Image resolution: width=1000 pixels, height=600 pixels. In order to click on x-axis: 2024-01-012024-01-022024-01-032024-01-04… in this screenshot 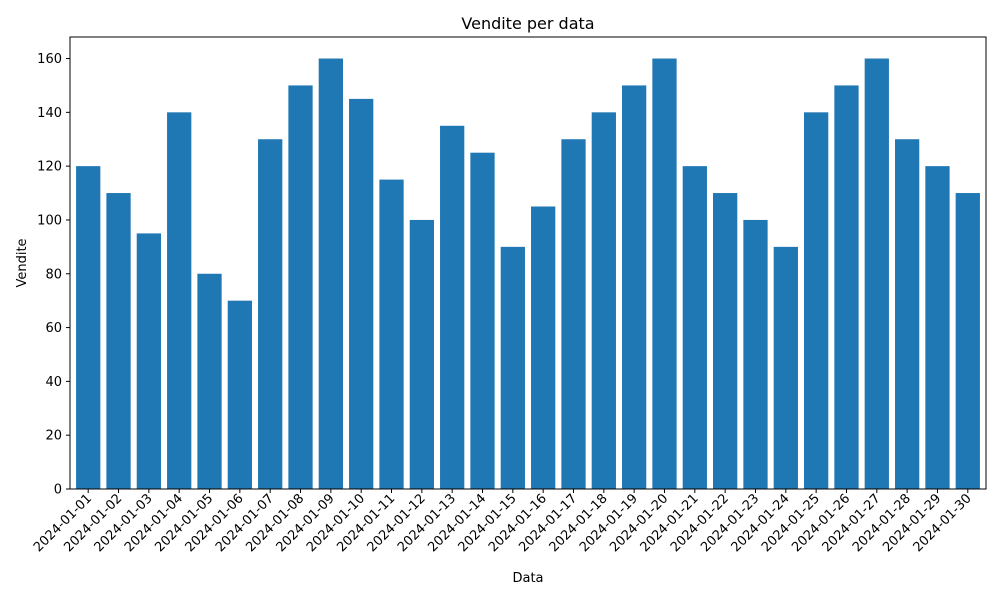, I will do `click(503, 522)`.